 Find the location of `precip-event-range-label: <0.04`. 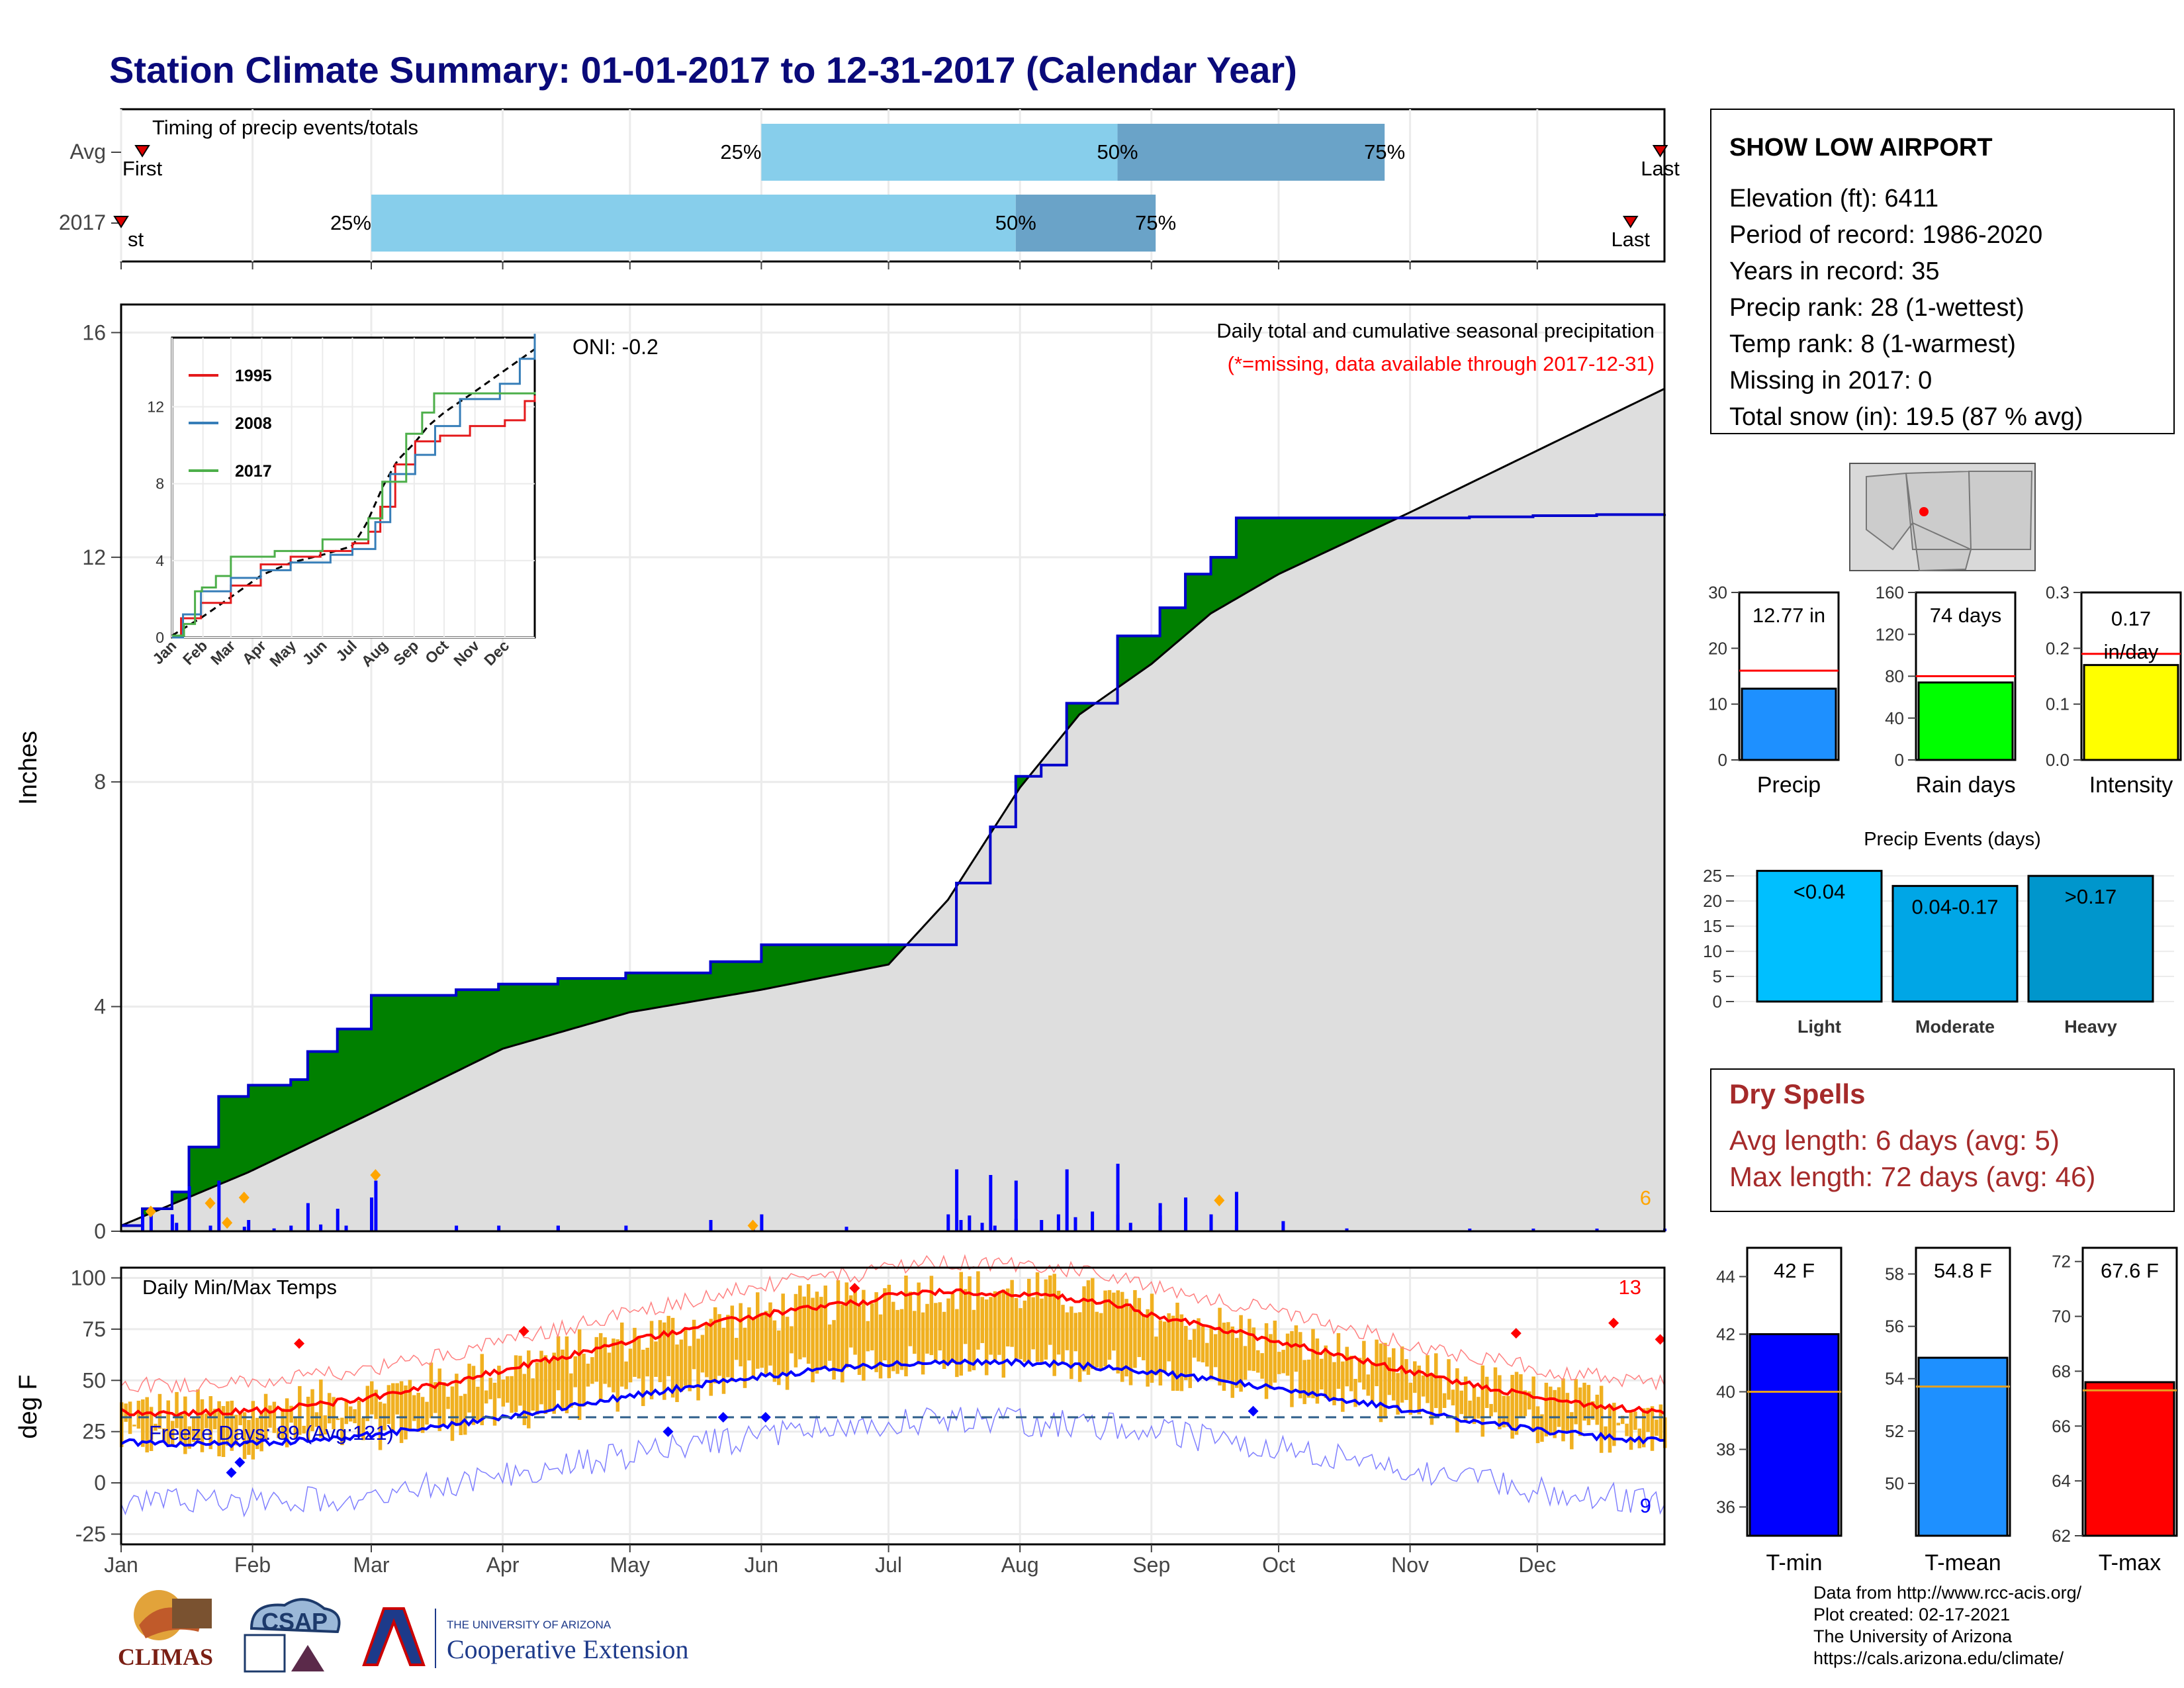

precip-event-range-label: <0.04 is located at coordinates (1820, 892).